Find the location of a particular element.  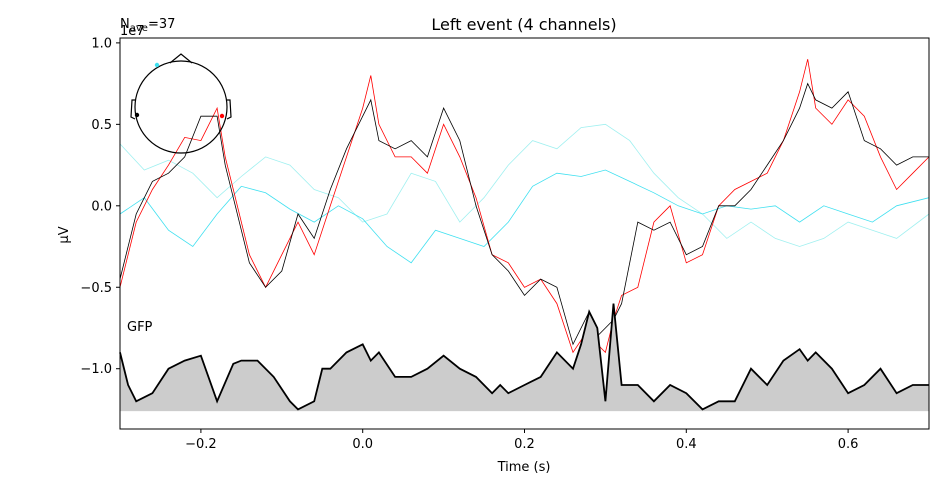

x-tick-label: 0.6 is located at coordinates (848, 444).